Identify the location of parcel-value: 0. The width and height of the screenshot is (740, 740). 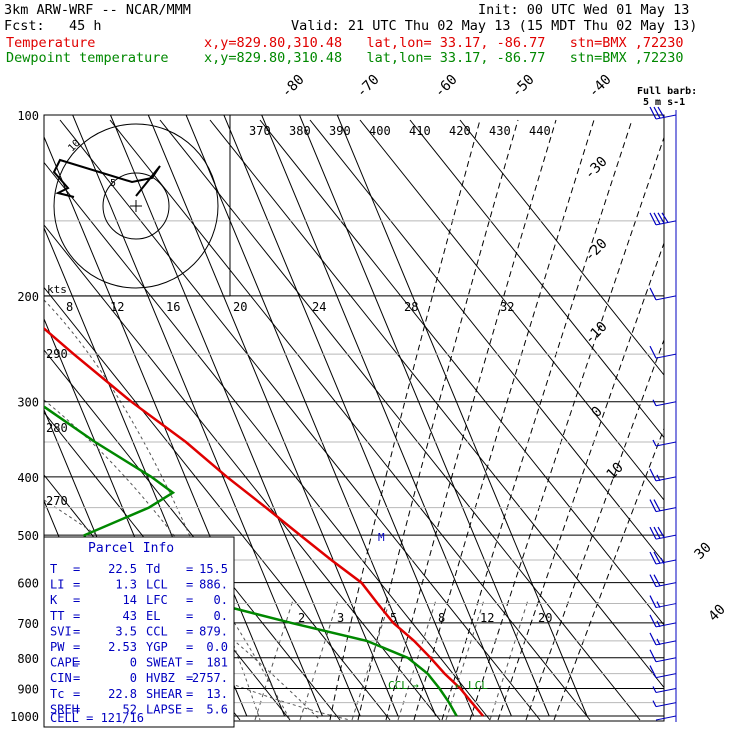
(133, 678).